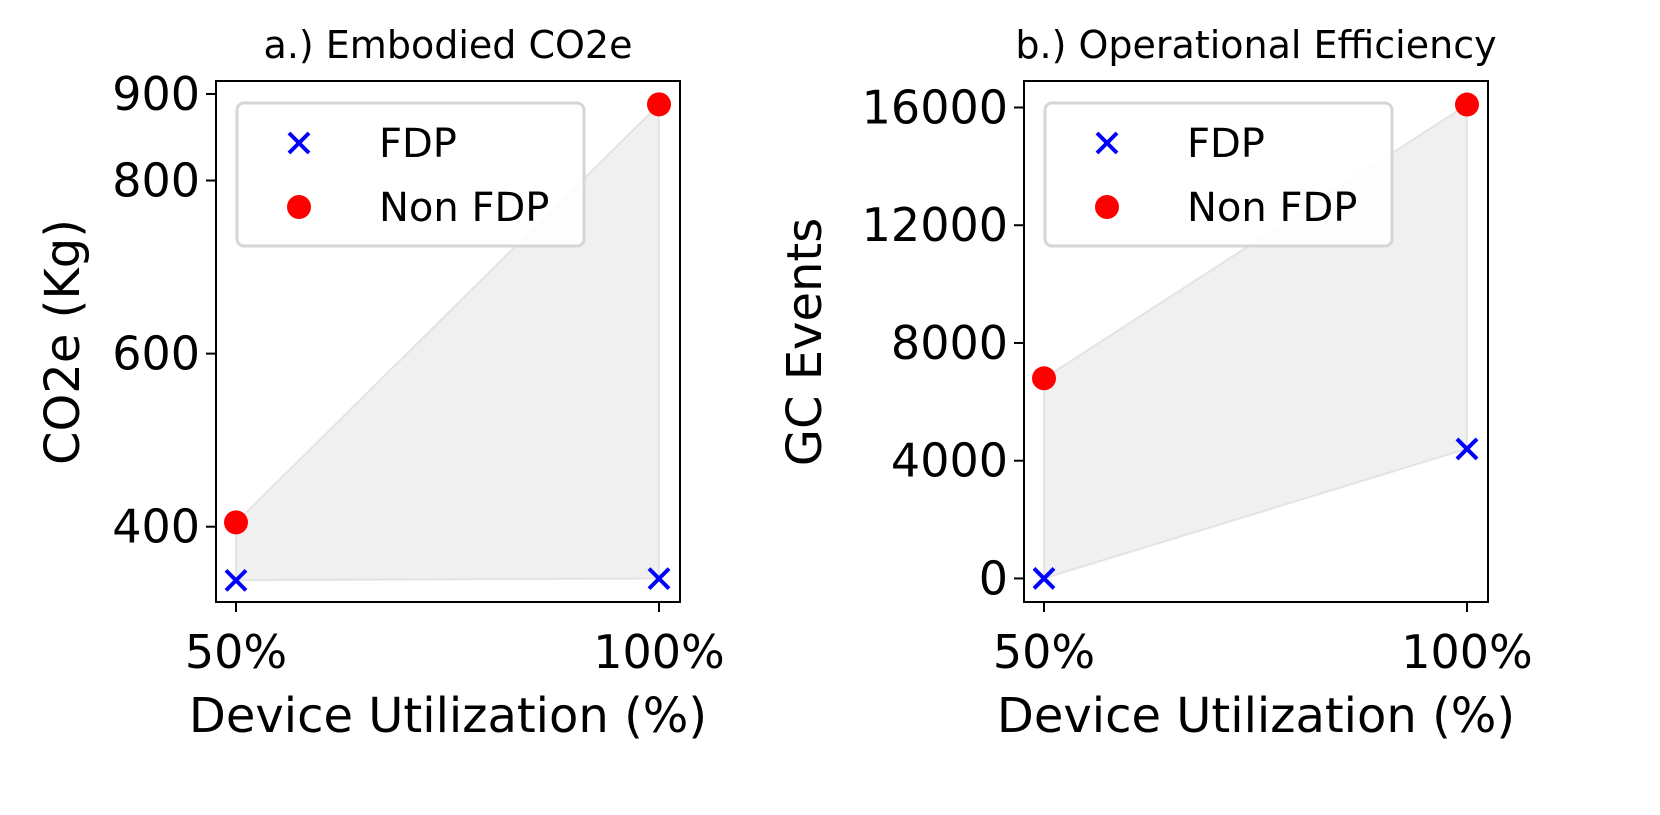 This screenshot has width=1660, height=815. Describe the element at coordinates (299, 143) in the screenshot. I see `panel-a-legend-marker-fdp` at that location.